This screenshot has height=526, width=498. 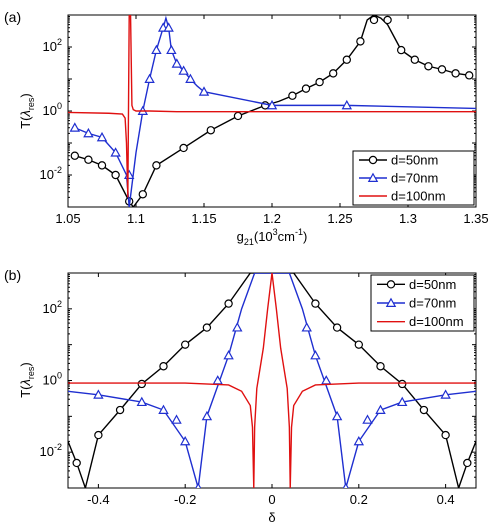 I want to click on panel-label: (b), so click(x=12, y=275).